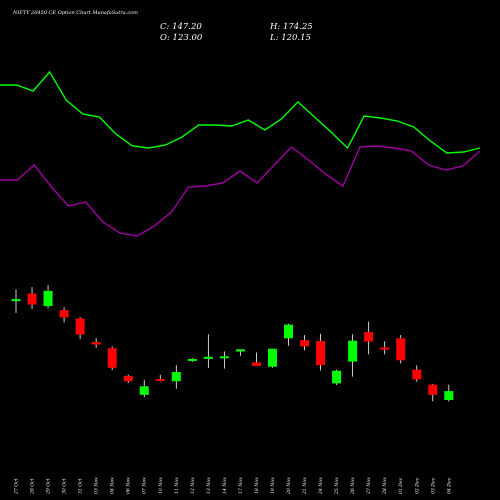 The image size is (500, 500). I want to click on x-tick-label: 20 Nov, so click(289, 486).